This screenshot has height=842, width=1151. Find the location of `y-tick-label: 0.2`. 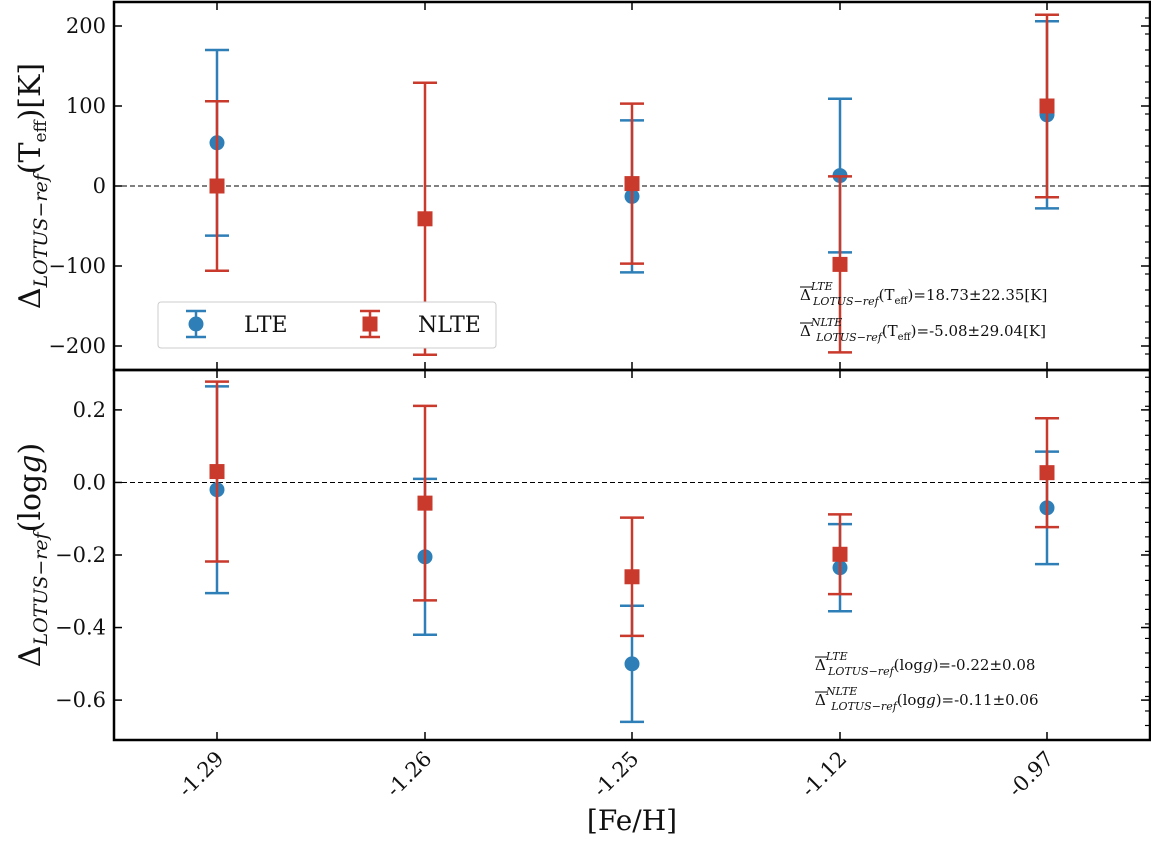

y-tick-label: 0.2 is located at coordinates (89, 410).